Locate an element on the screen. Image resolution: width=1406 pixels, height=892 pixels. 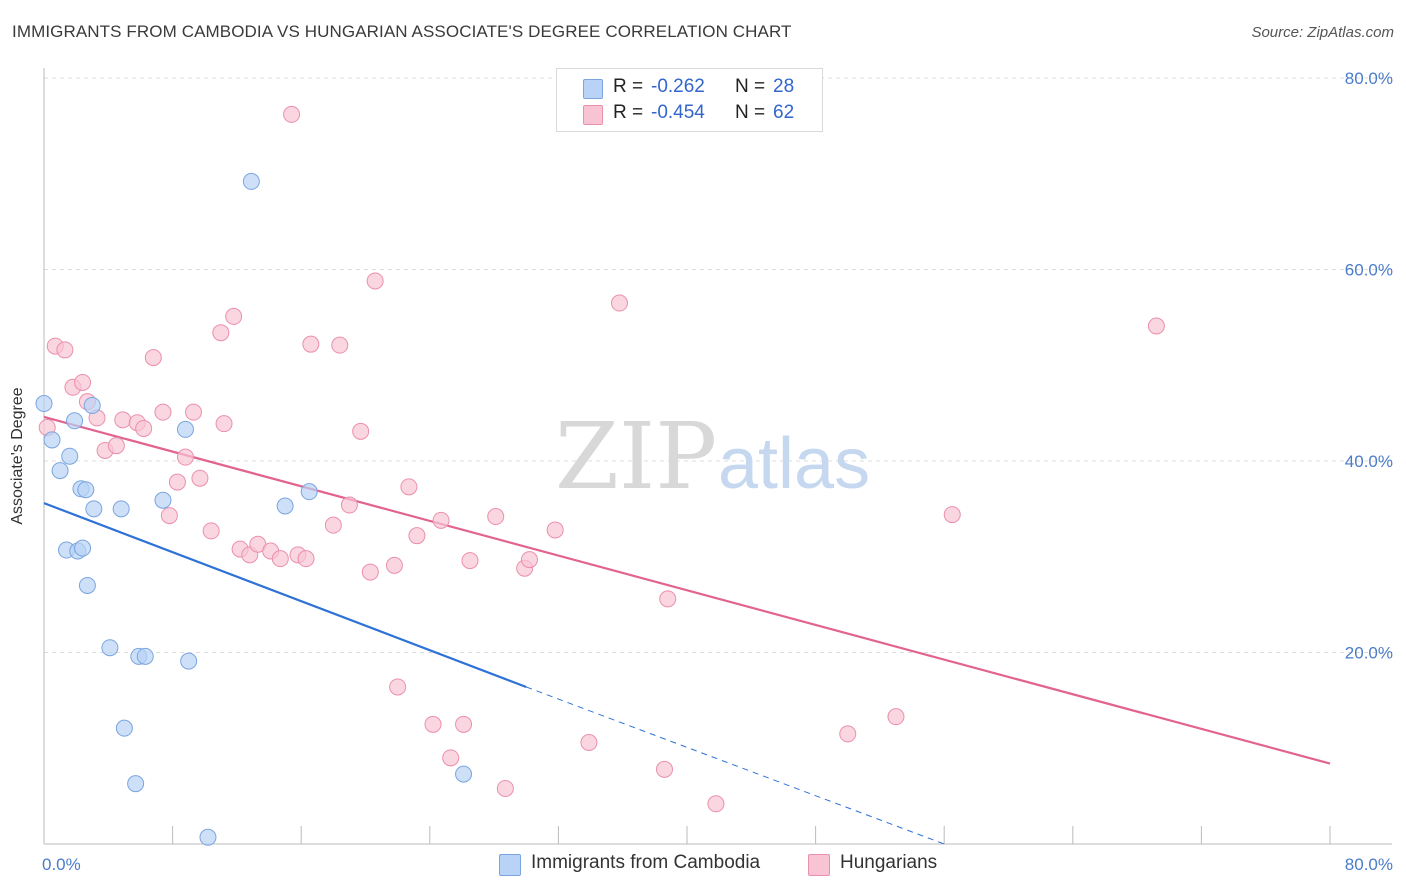
watermark: ZIP atlas is located at coordinates (712, 456).